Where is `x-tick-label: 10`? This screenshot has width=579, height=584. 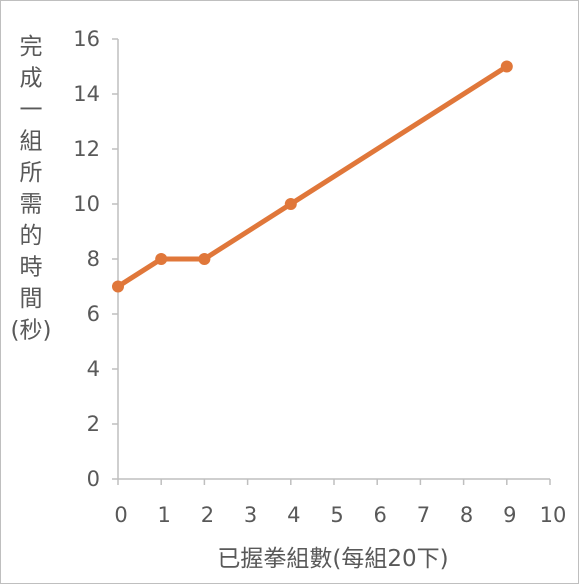
x-tick-label: 10 is located at coordinates (553, 515).